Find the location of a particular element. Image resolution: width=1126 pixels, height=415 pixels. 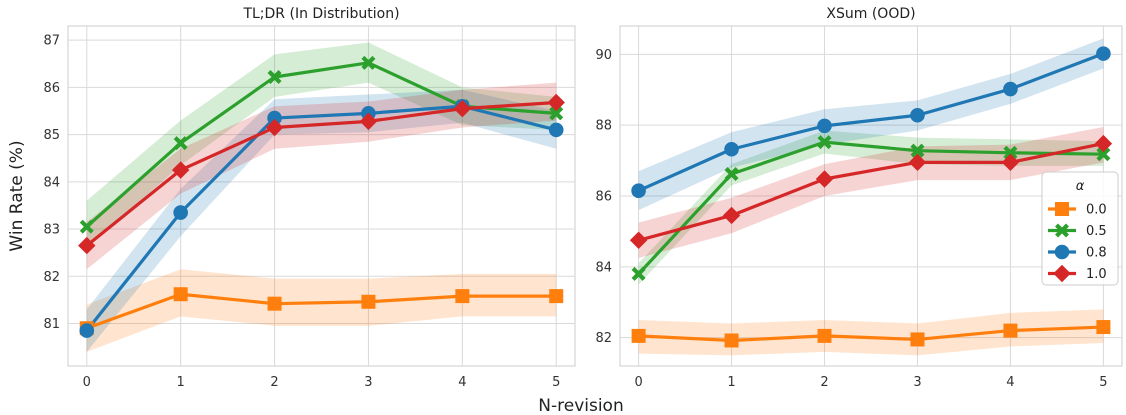

x-tick-label: 4 is located at coordinates (1010, 382).